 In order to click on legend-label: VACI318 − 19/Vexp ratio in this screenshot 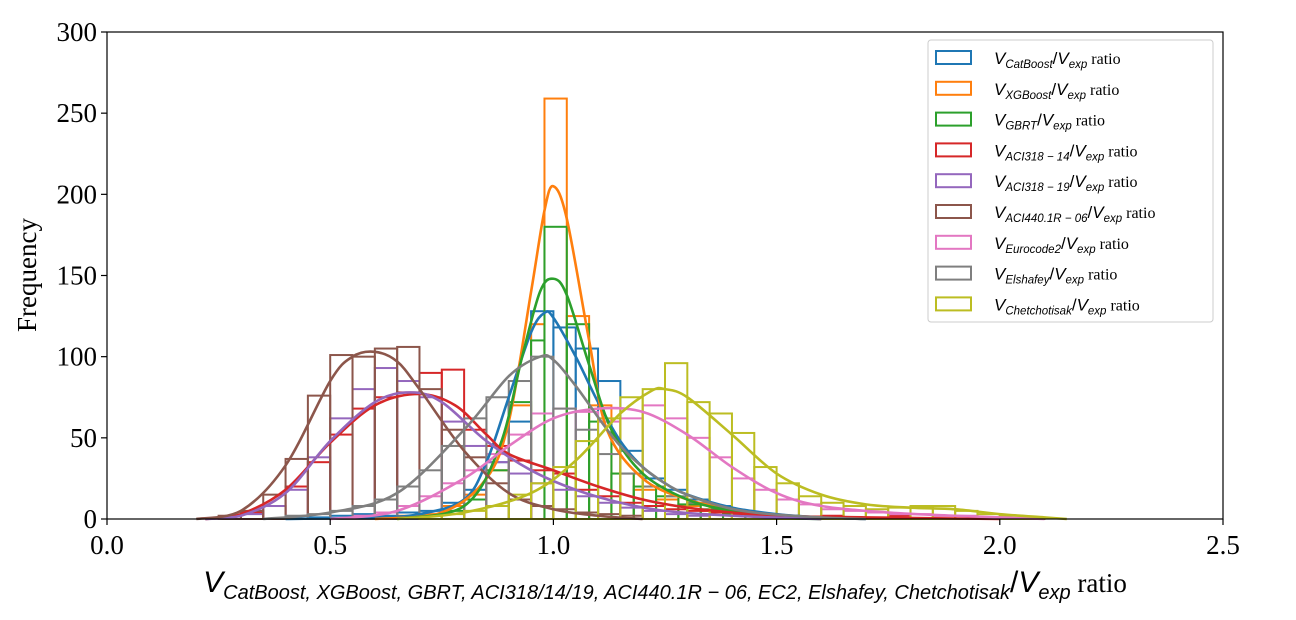, I will do `click(1066, 183)`.